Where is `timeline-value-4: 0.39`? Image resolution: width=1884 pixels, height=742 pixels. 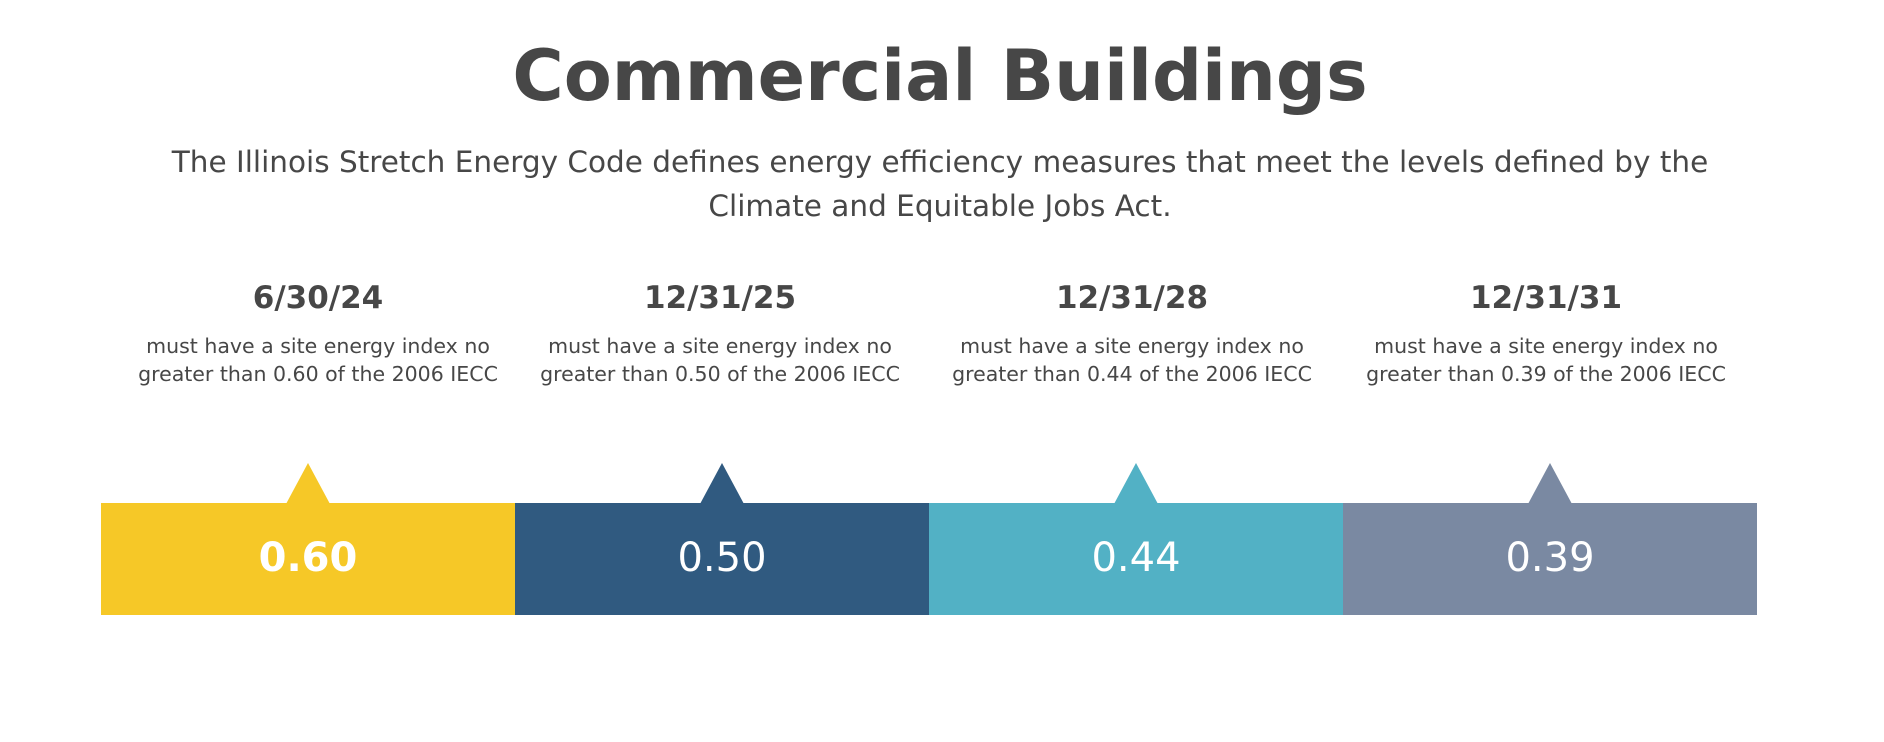
timeline-value-4: 0.39 is located at coordinates (1550, 558).